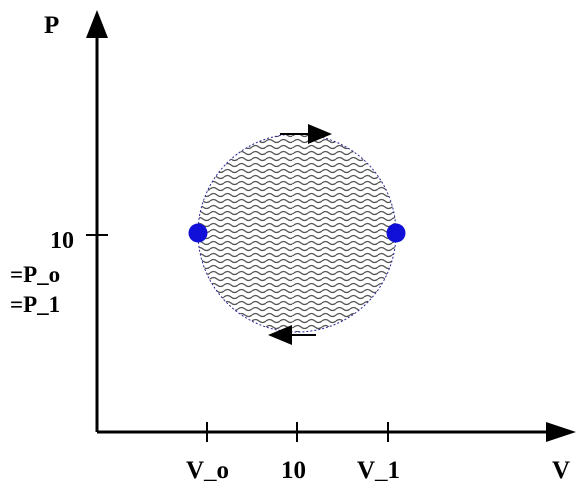  What do you see at coordinates (293, 469) in the screenshot?
I see `x-tick-label-10: 10` at bounding box center [293, 469].